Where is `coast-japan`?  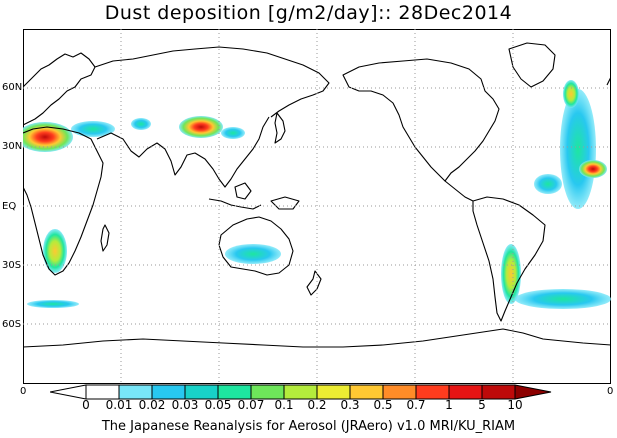
coast-japan is located at coordinates (280, 128).